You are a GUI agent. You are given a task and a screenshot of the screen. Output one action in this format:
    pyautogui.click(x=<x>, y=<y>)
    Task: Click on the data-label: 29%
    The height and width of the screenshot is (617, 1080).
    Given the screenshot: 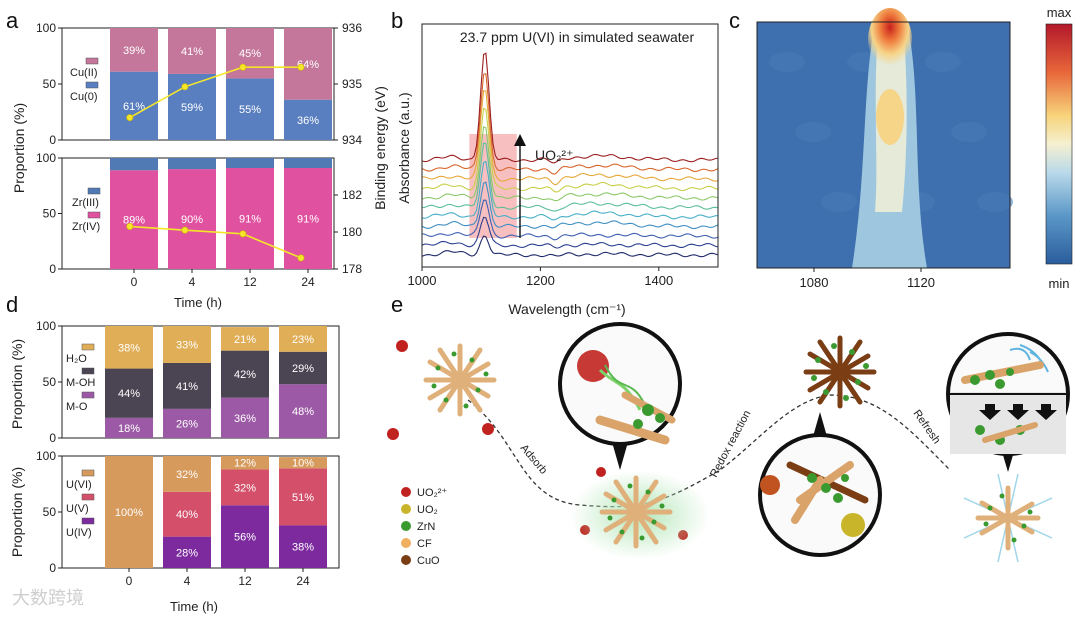 What is the action you would take?
    pyautogui.click(x=303, y=369)
    